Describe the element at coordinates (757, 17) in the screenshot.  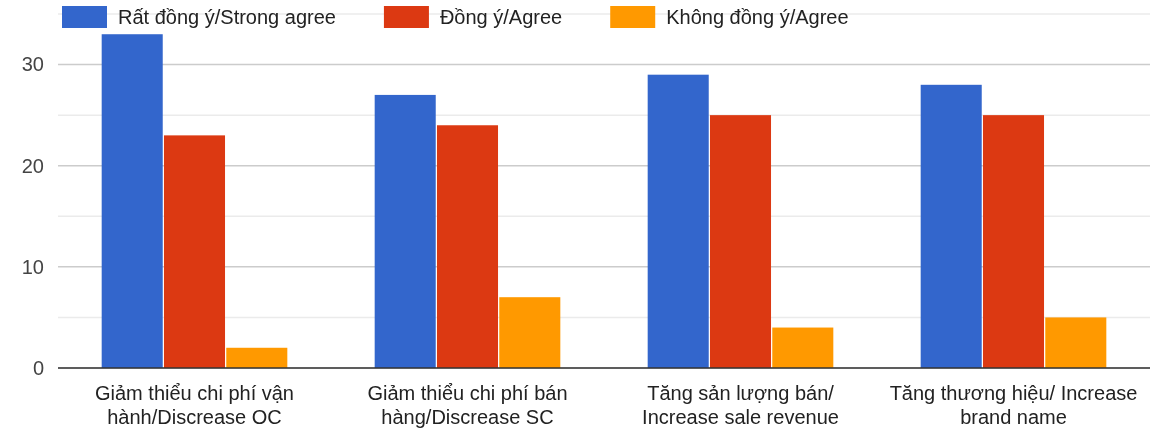
I see `legend-label: Không đồng ý/Agree` at that location.